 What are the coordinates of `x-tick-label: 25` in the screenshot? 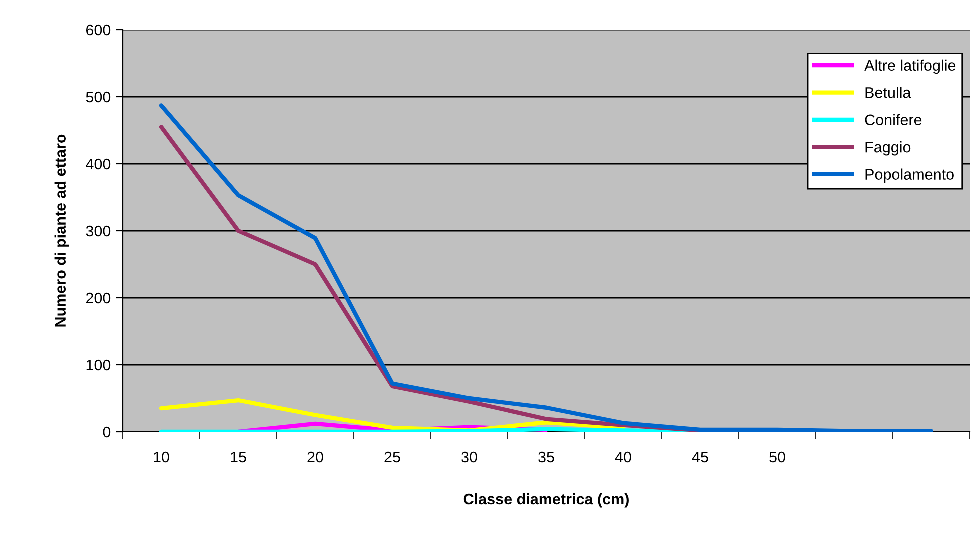 It's located at (392, 457).